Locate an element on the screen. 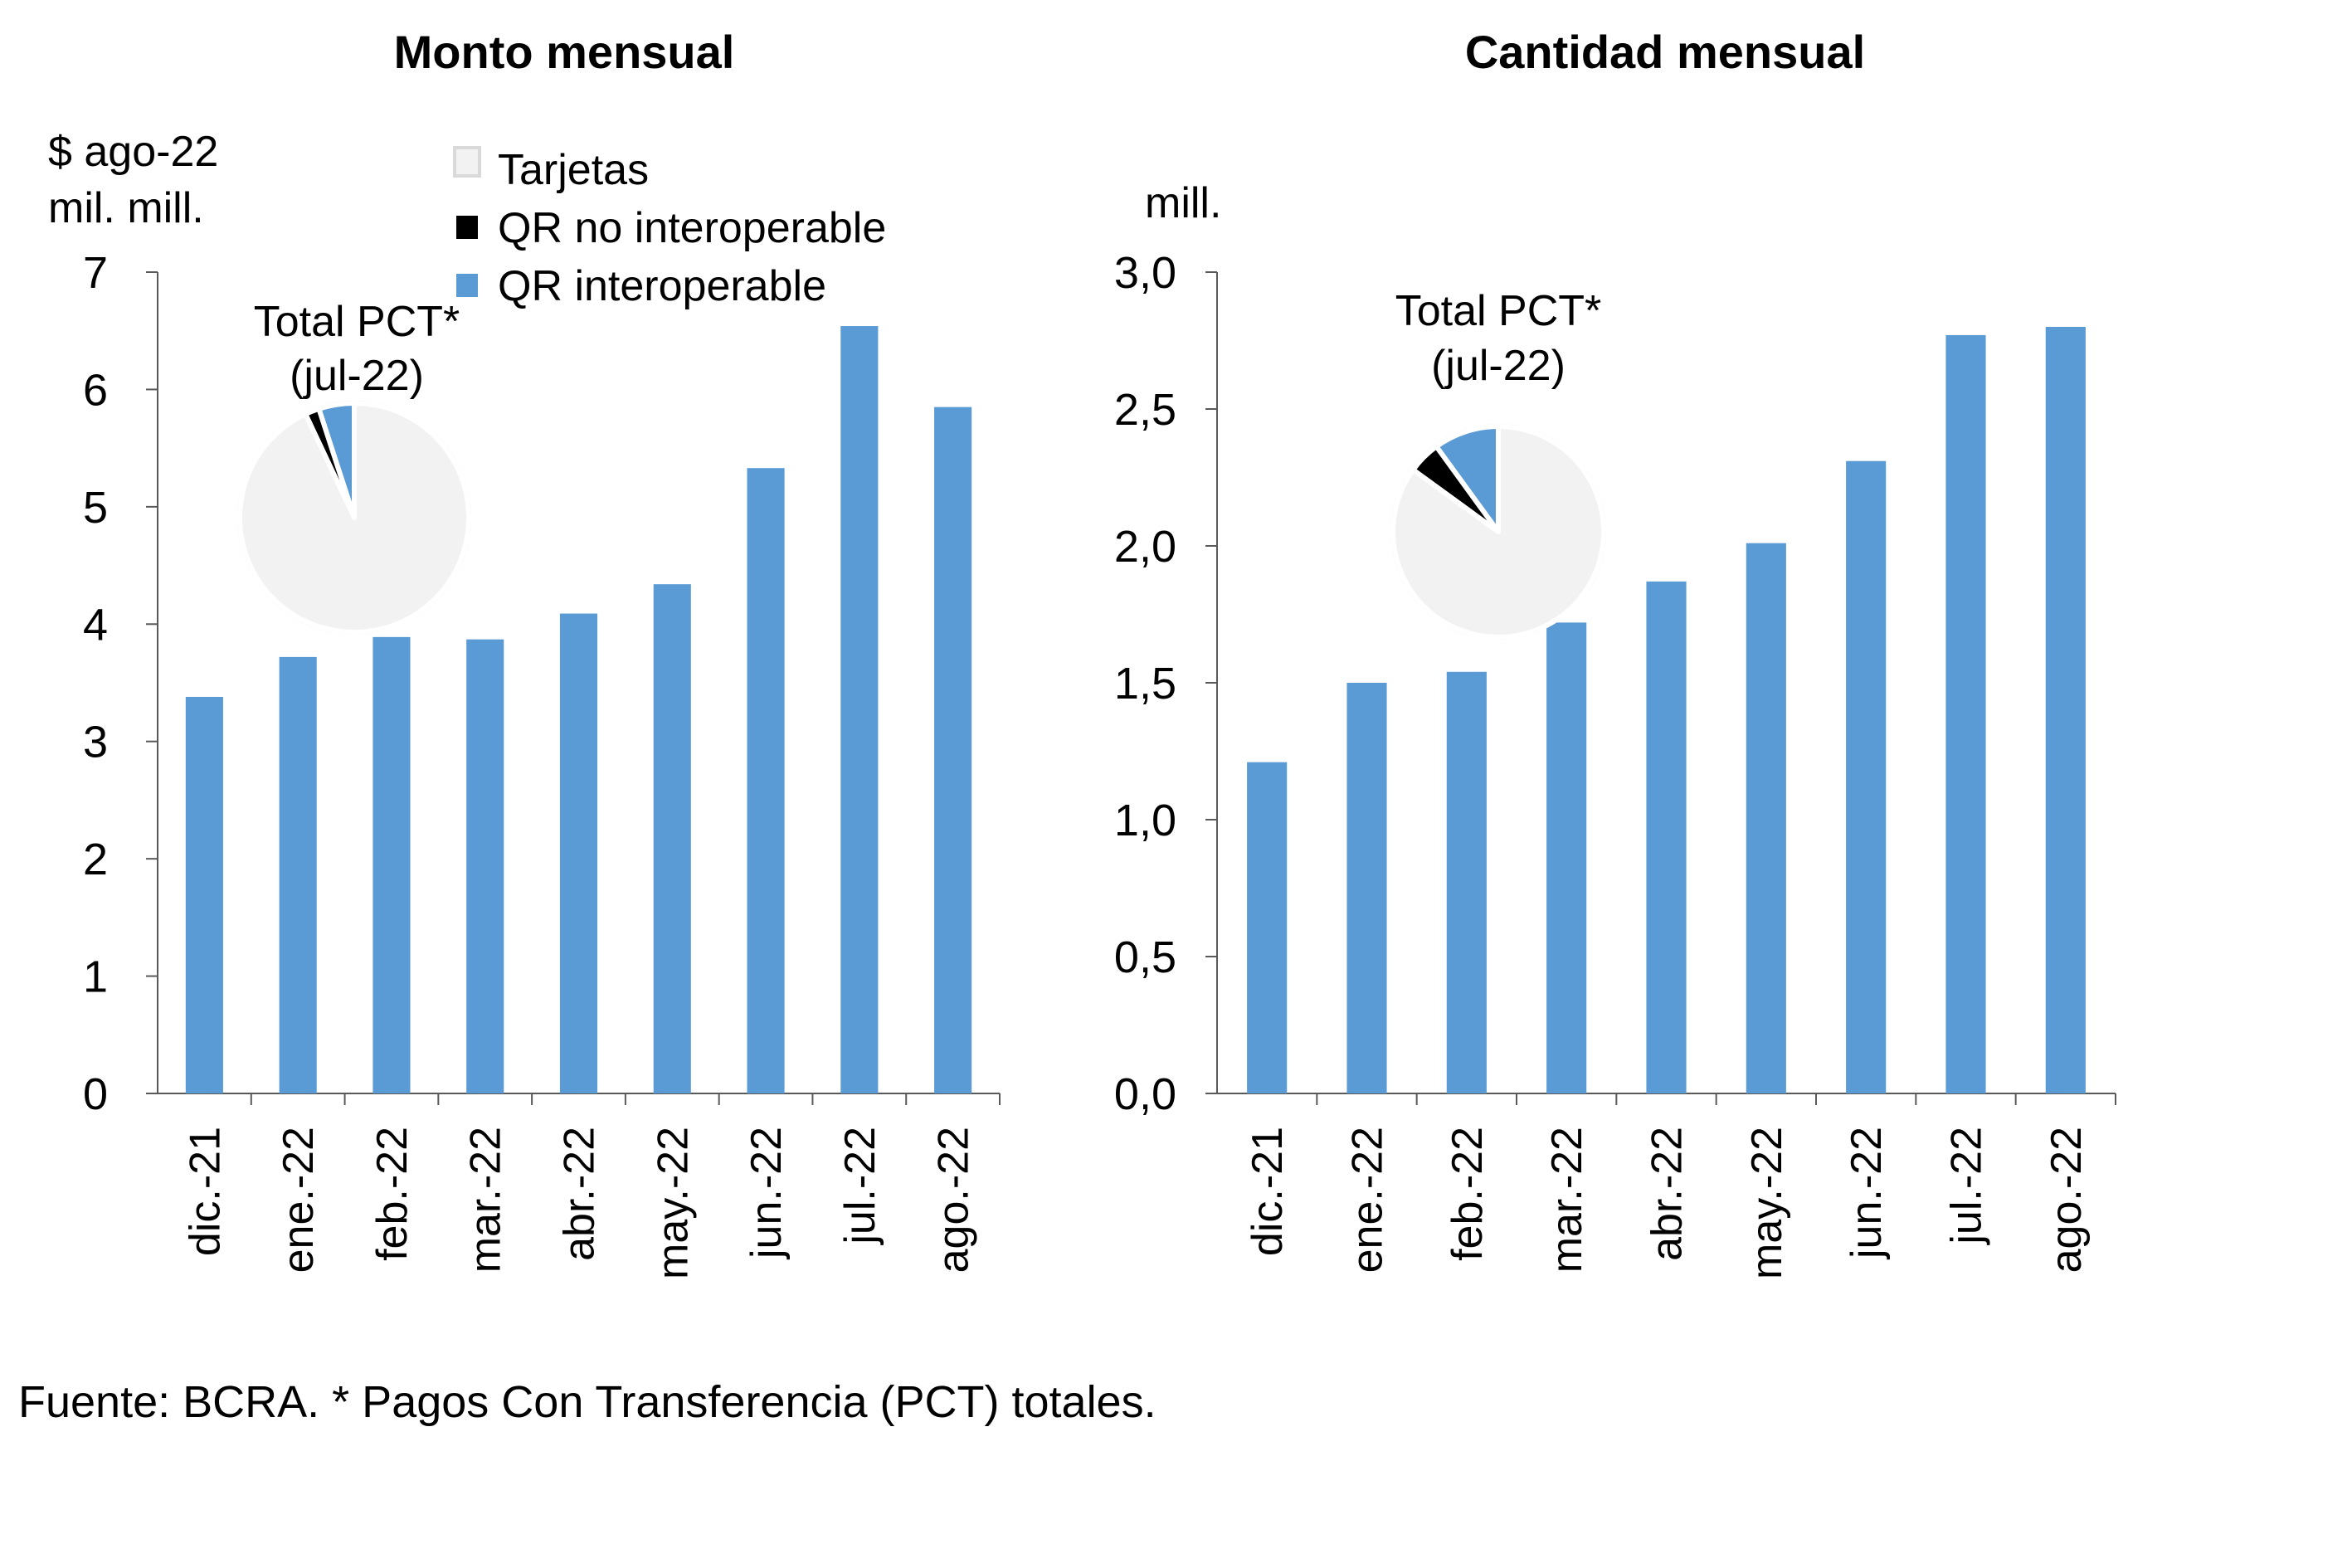 This screenshot has height=1568, width=2352. legend-label-qr-interoperable: QR interoperable is located at coordinates (662, 286).